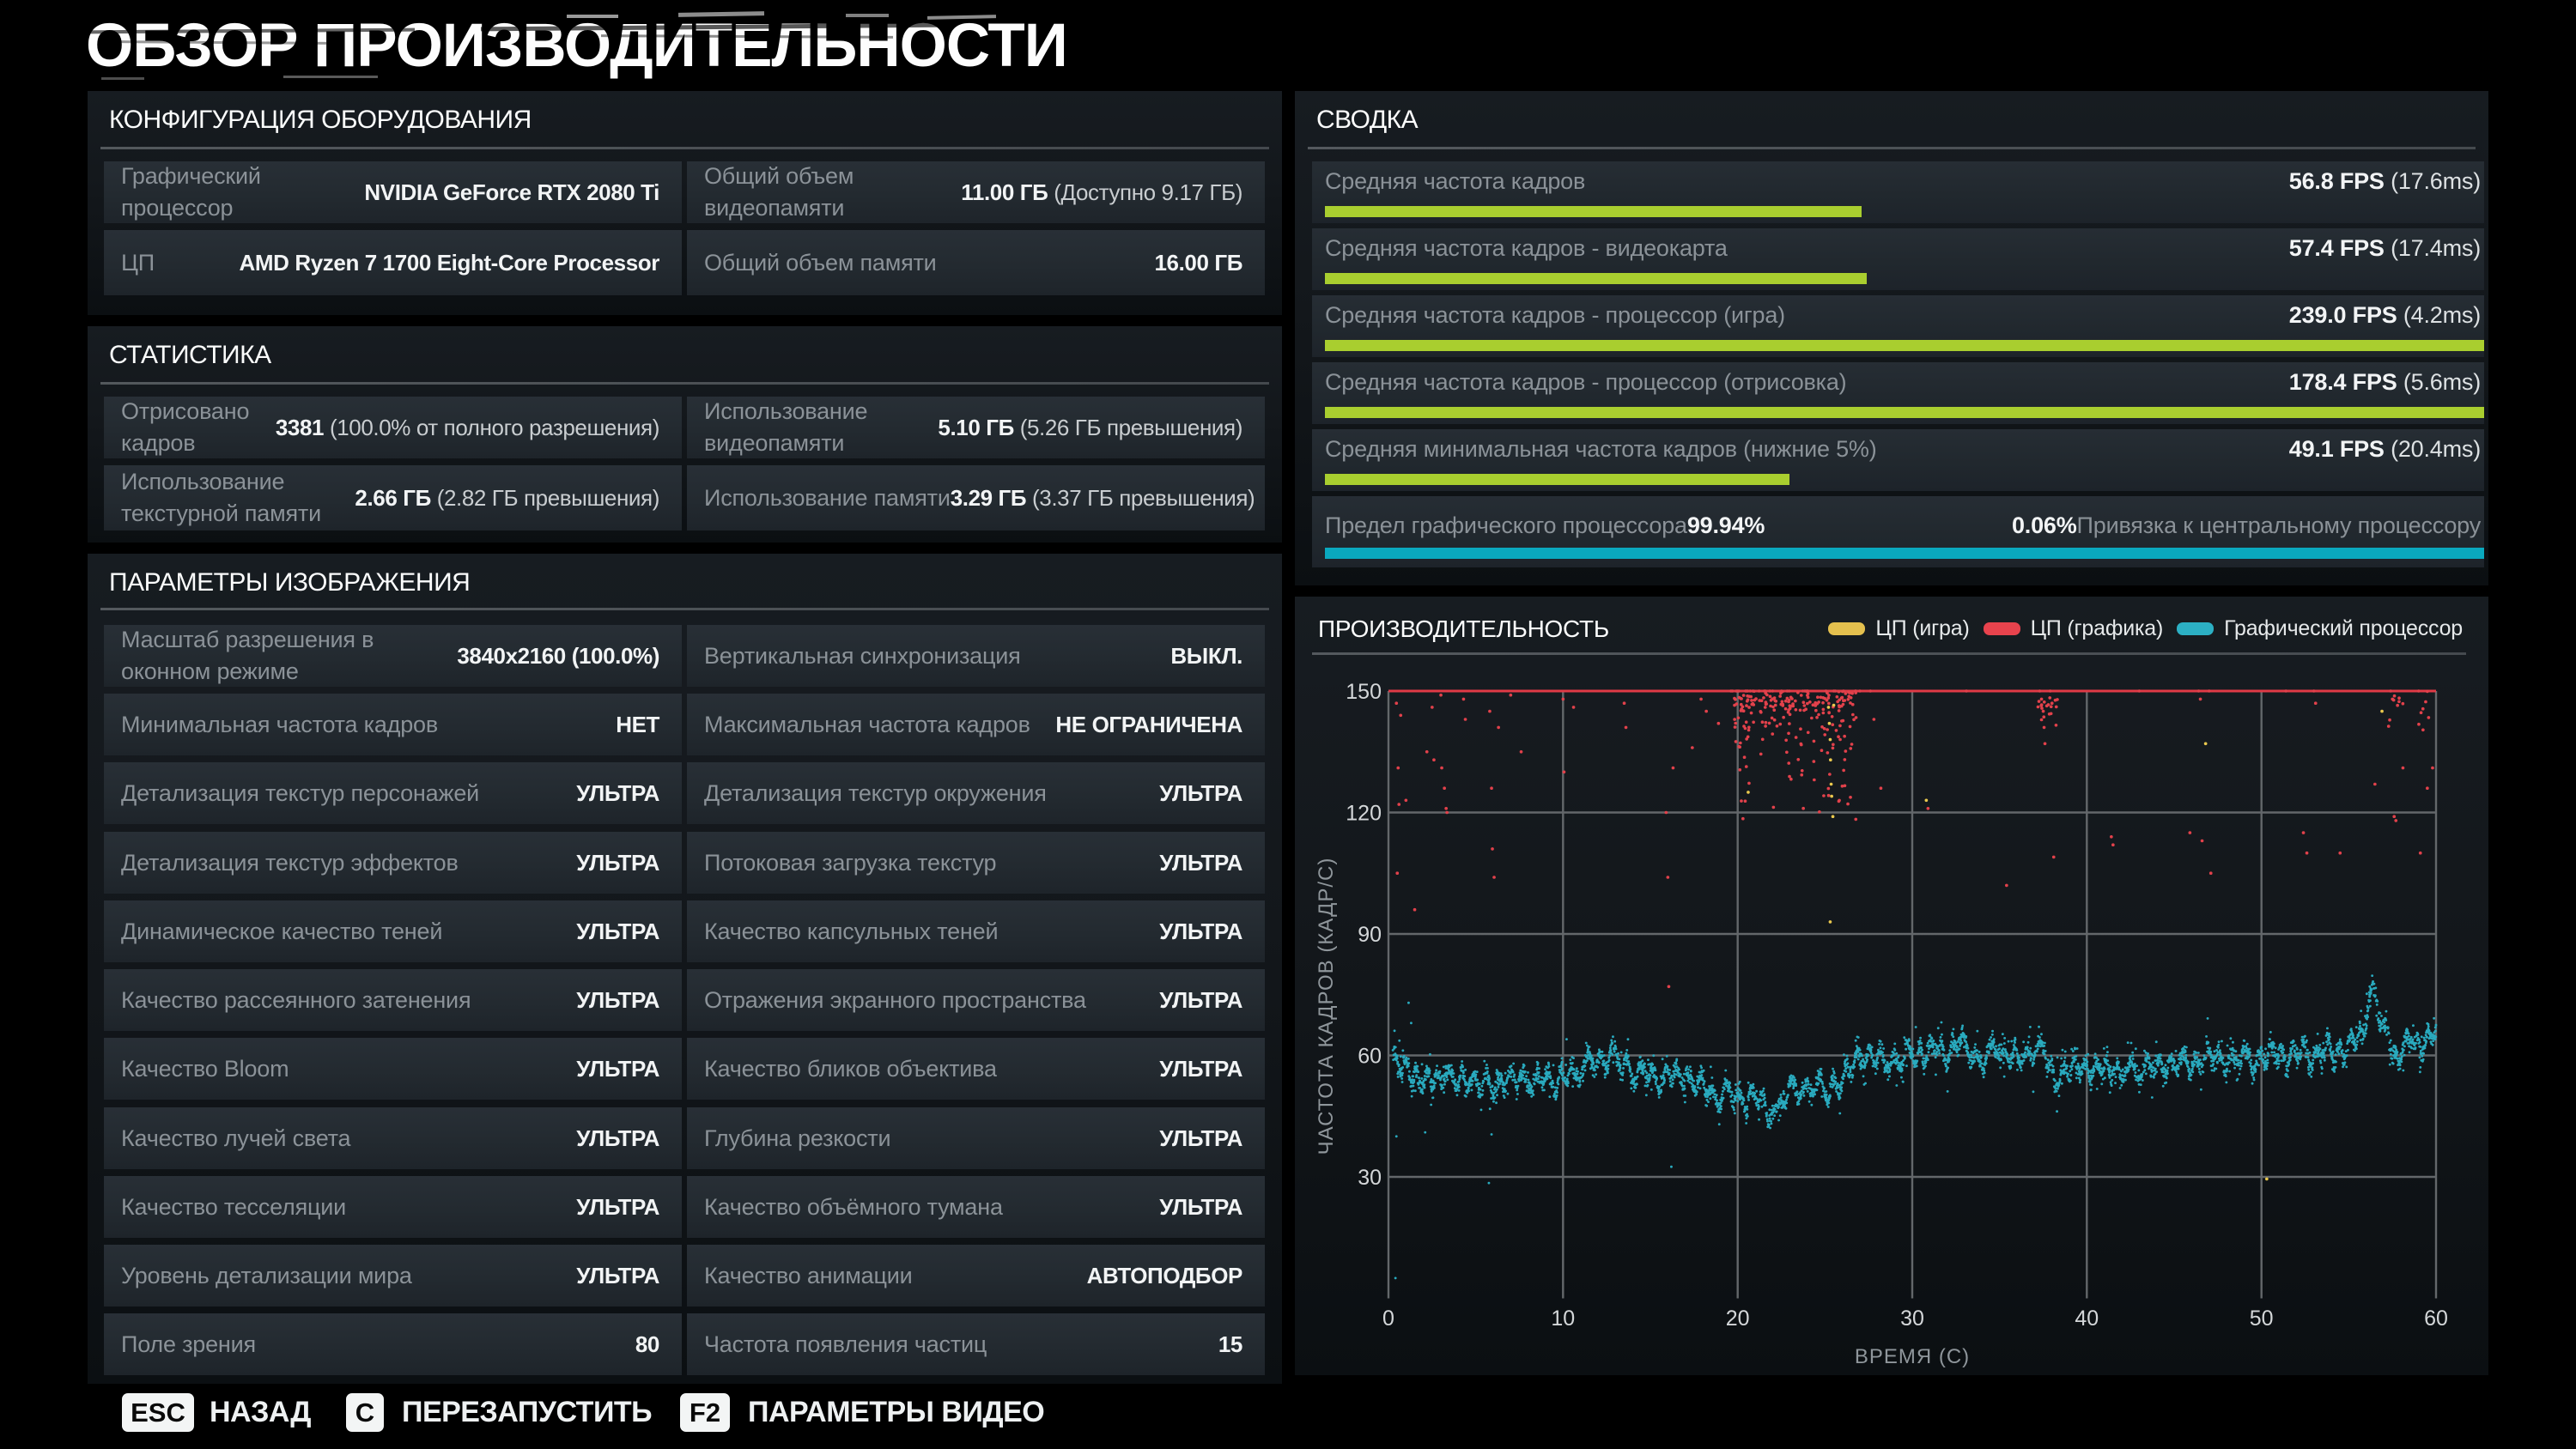 The height and width of the screenshot is (1449, 2576). What do you see at coordinates (1327, 1007) in the screenshot?
I see `svg-text: ЧАСТОТА КАДРОВ (КАДР/С)` at bounding box center [1327, 1007].